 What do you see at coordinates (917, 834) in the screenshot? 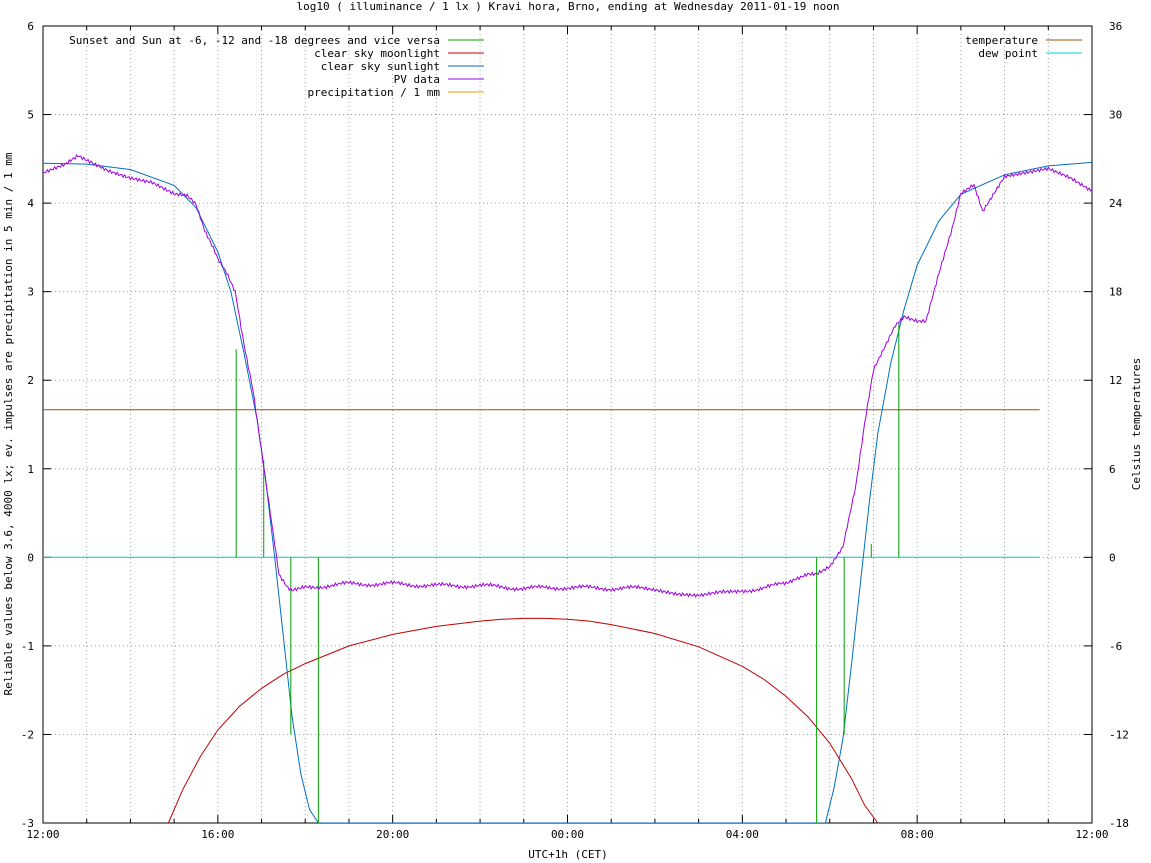
I see `x-tick-label: 08:00` at bounding box center [917, 834].